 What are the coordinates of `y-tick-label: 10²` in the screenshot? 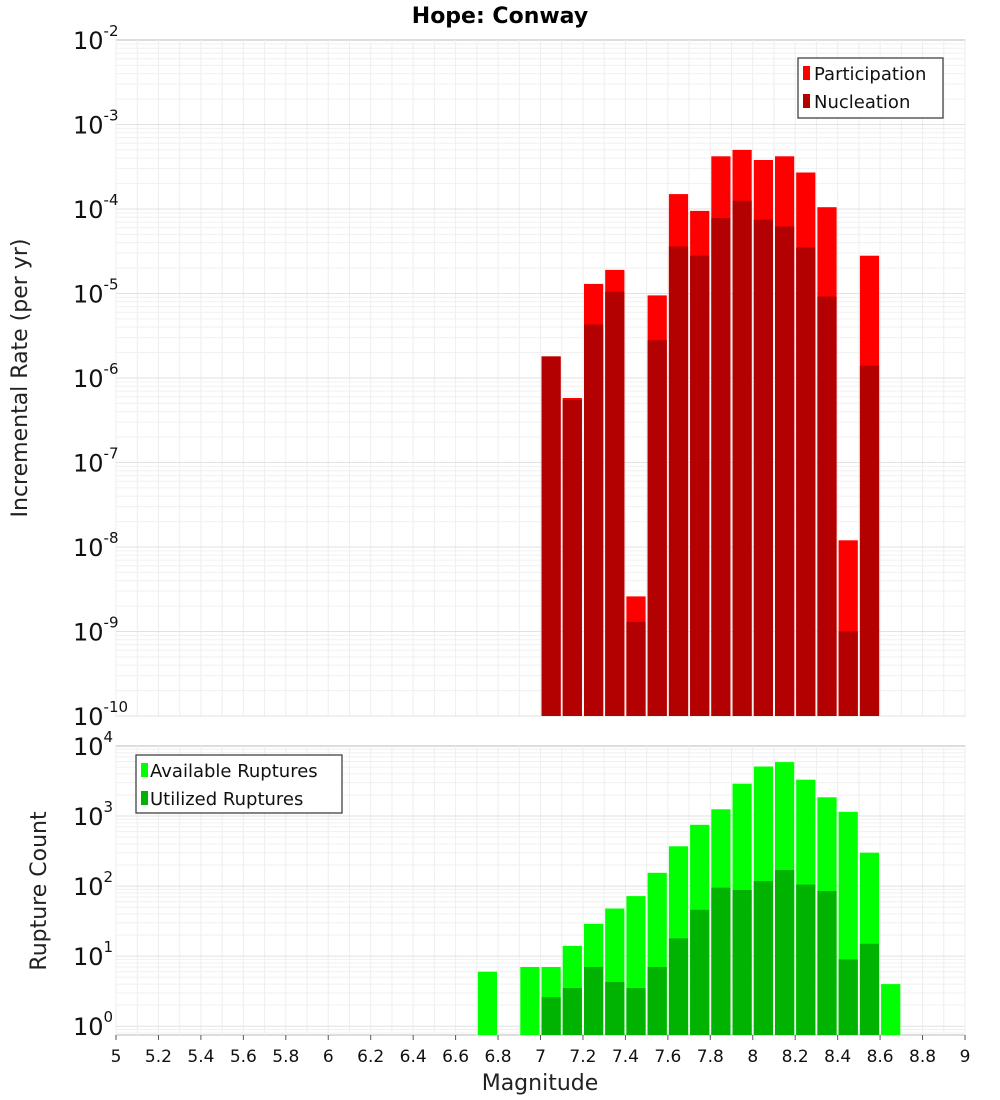 It's located at (93, 884).